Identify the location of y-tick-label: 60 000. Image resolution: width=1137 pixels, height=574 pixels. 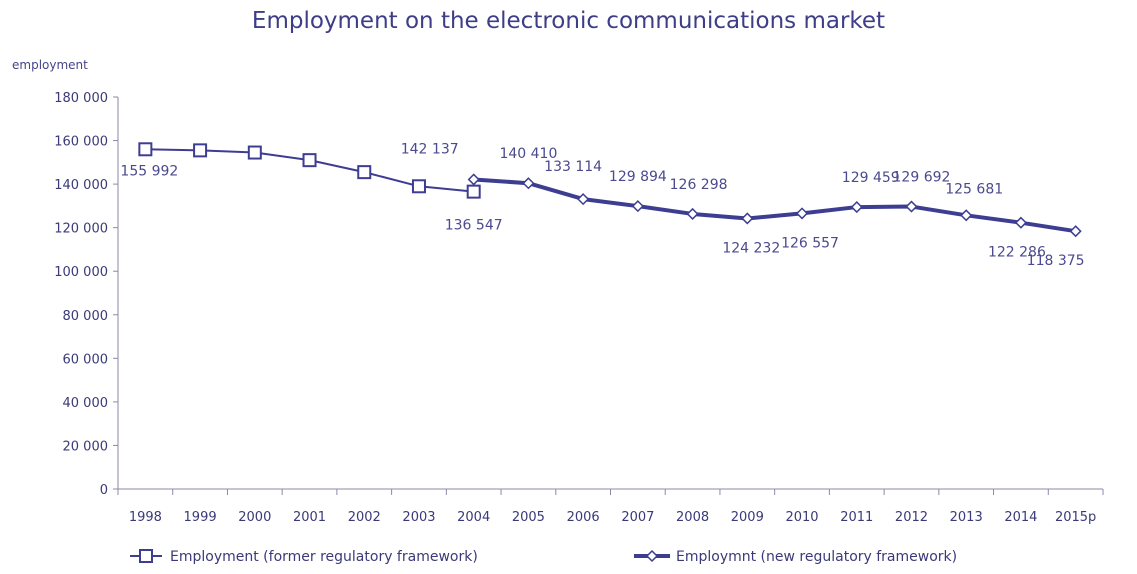
(86, 359).